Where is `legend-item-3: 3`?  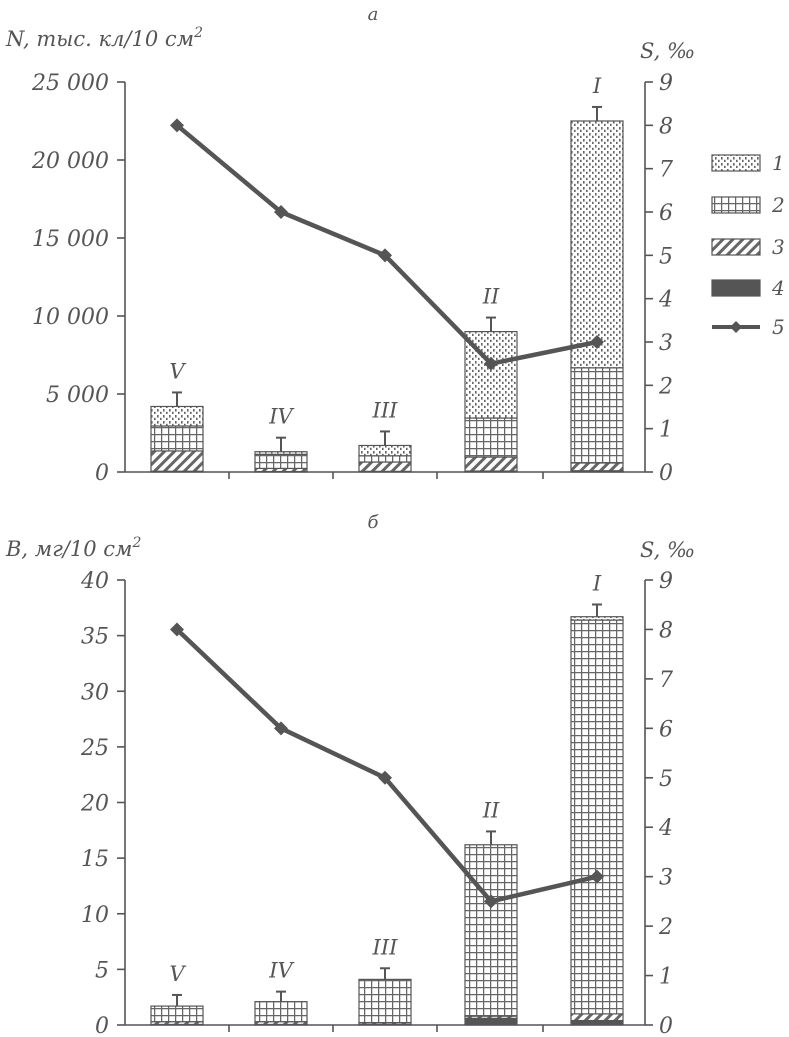
legend-item-3: 3 is located at coordinates (748, 247).